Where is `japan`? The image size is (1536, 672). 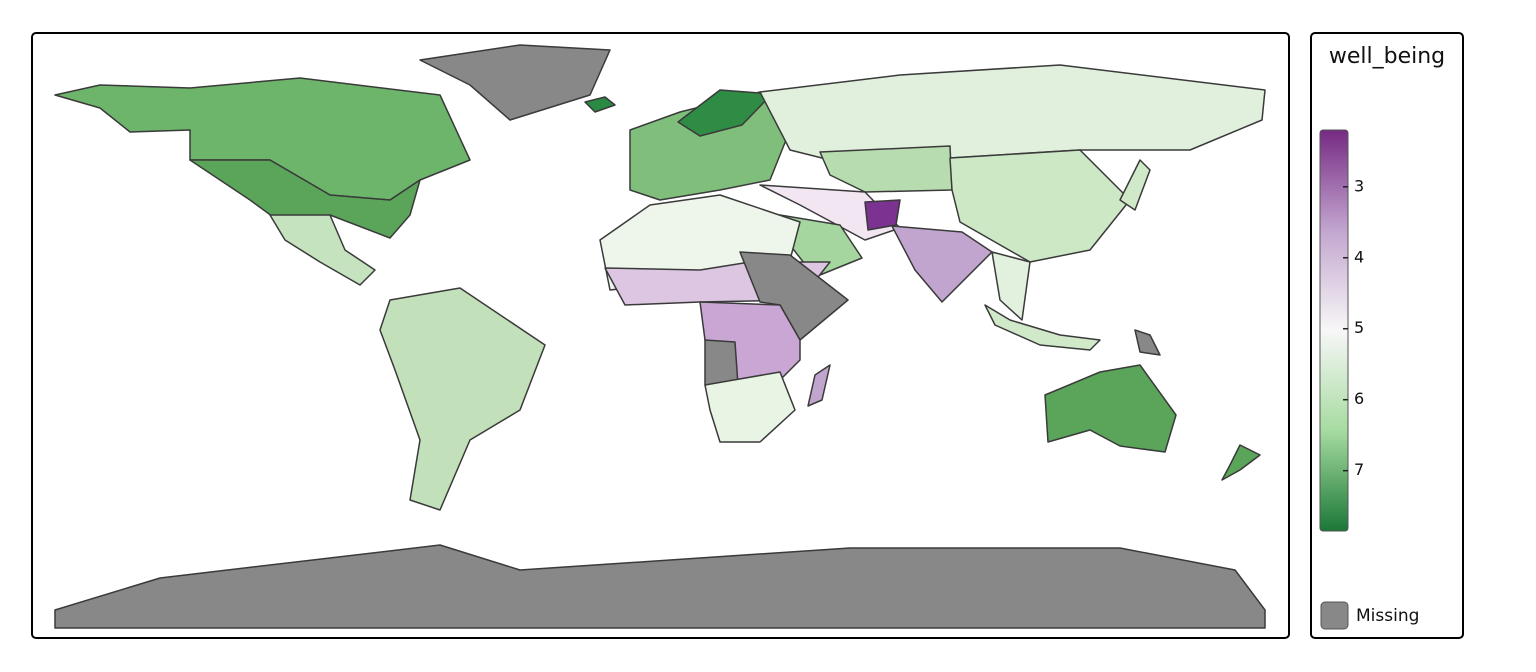 japan is located at coordinates (1135, 185).